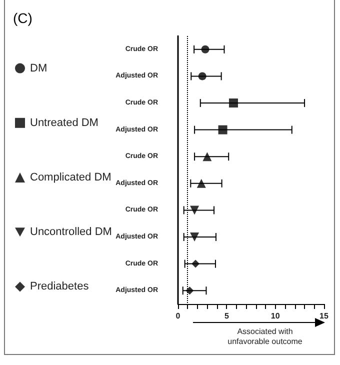 This screenshot has width=340, height=365. I want to click on x-tick-label: 0, so click(178, 316).